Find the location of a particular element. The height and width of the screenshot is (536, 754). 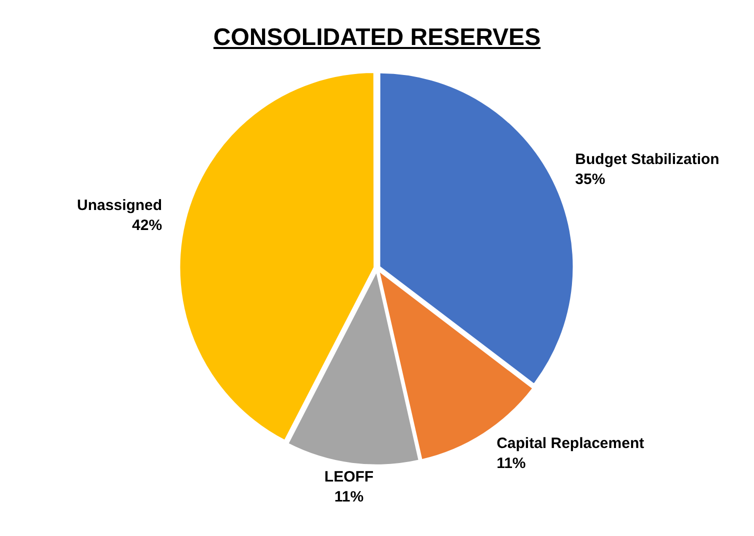

data-label: 42% is located at coordinates (147, 225).